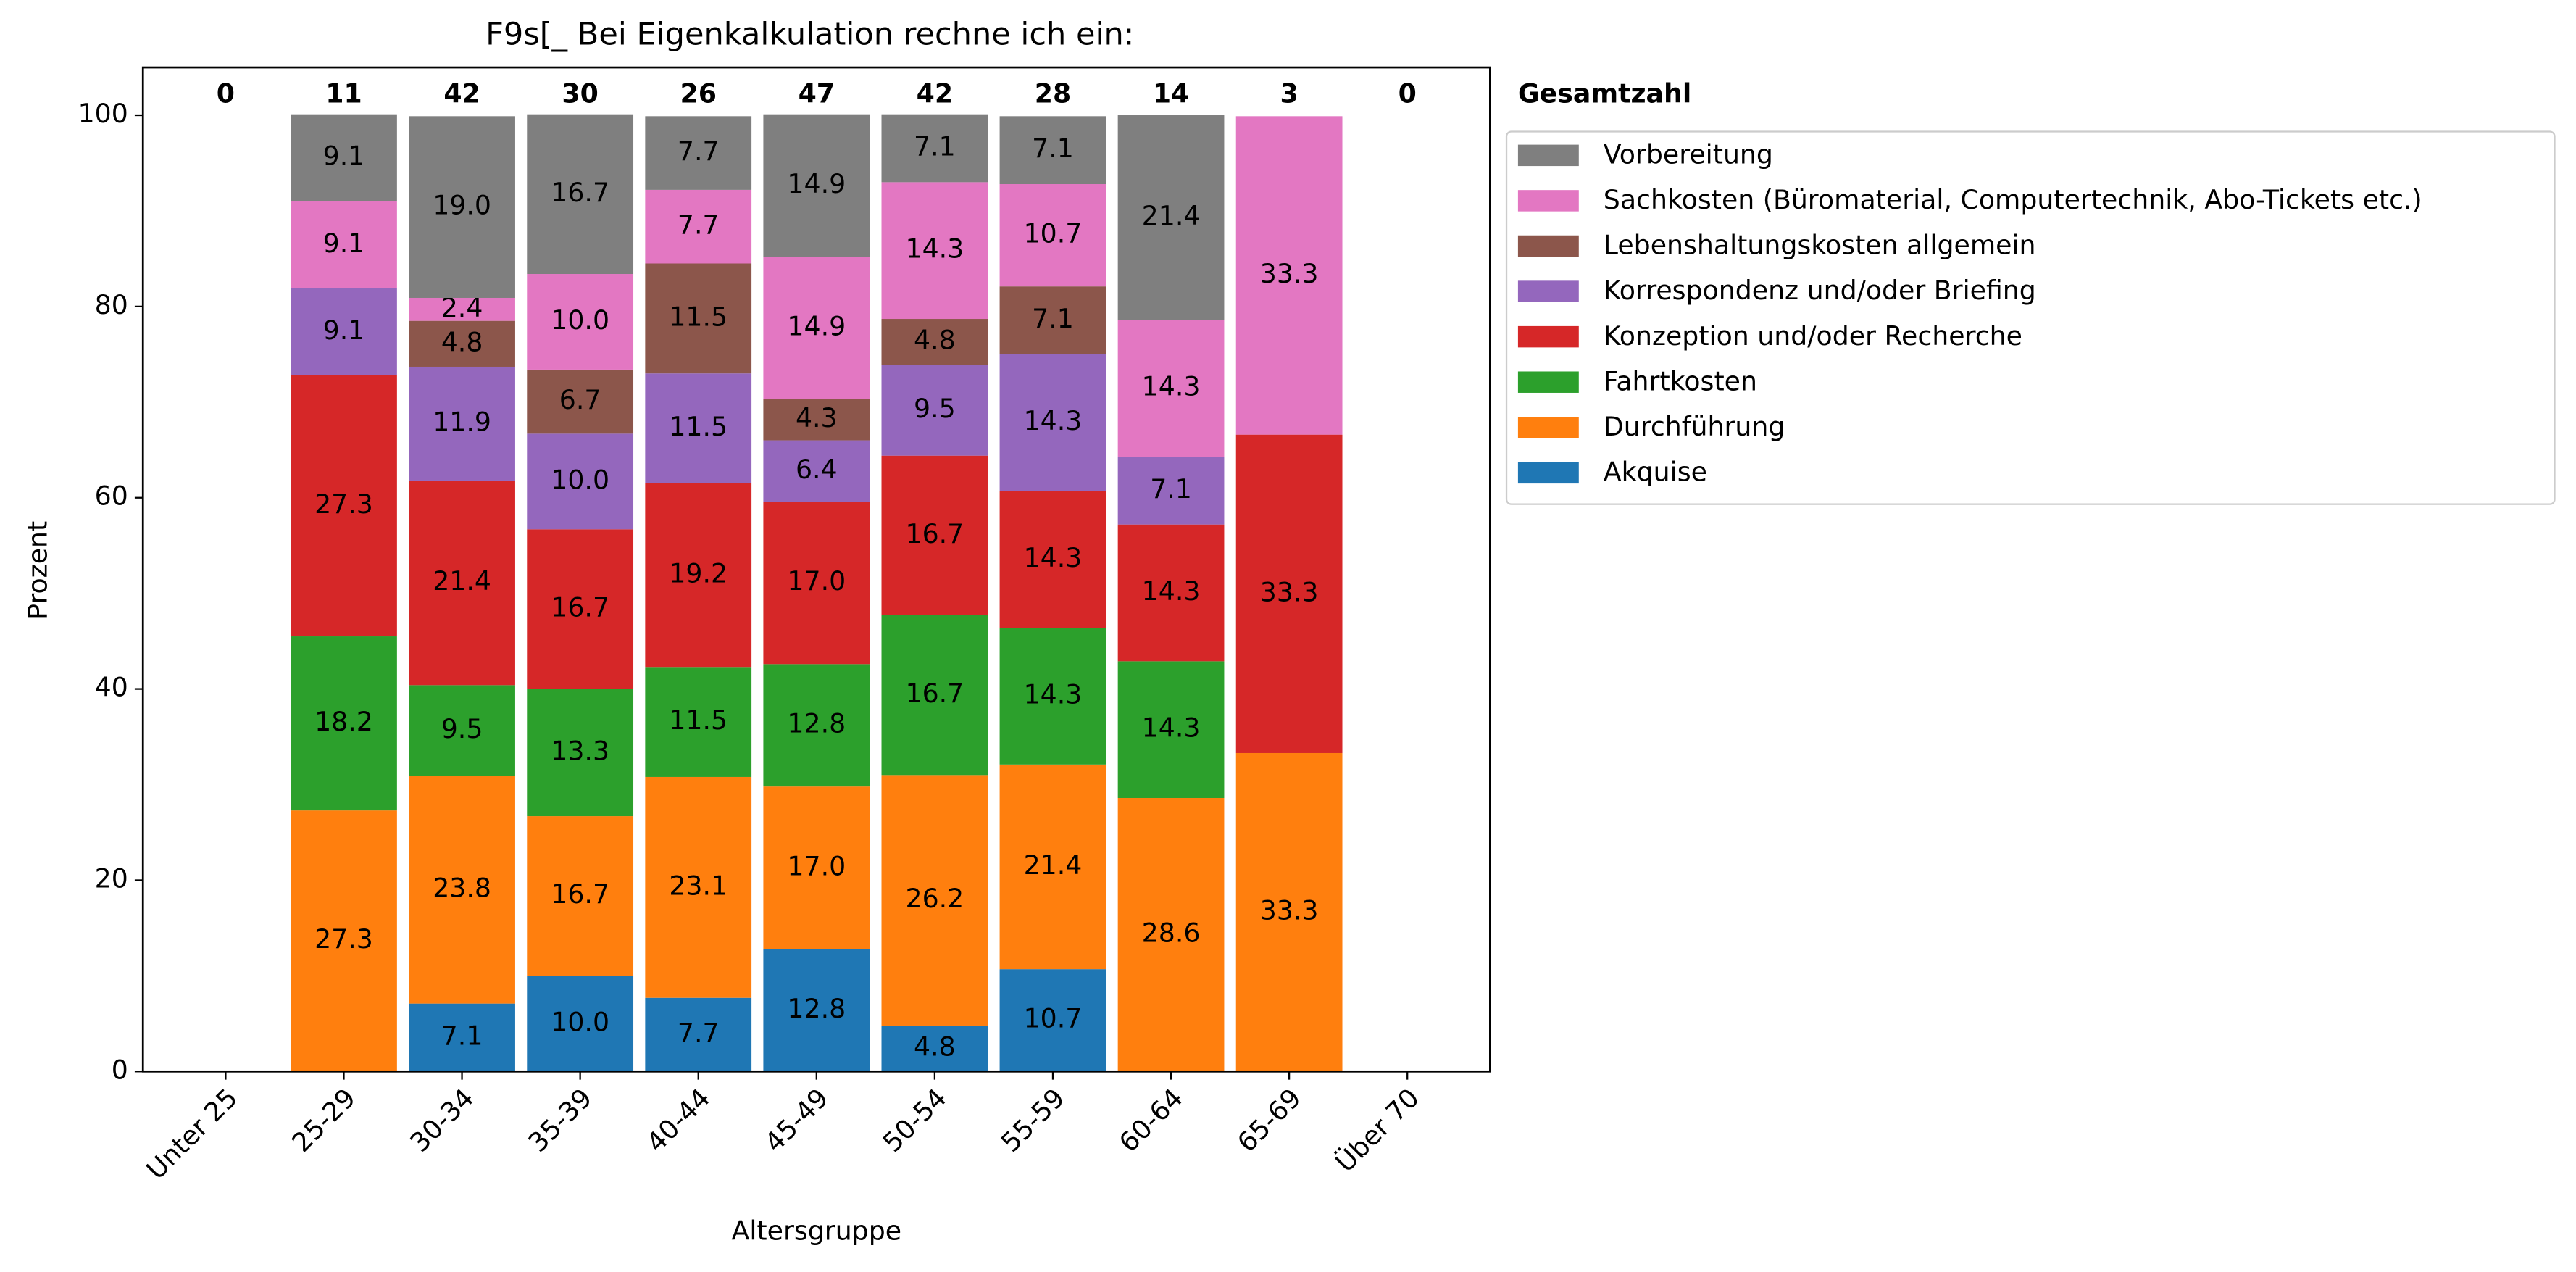  What do you see at coordinates (580, 400) in the screenshot?
I see `data-label: 6.7` at bounding box center [580, 400].